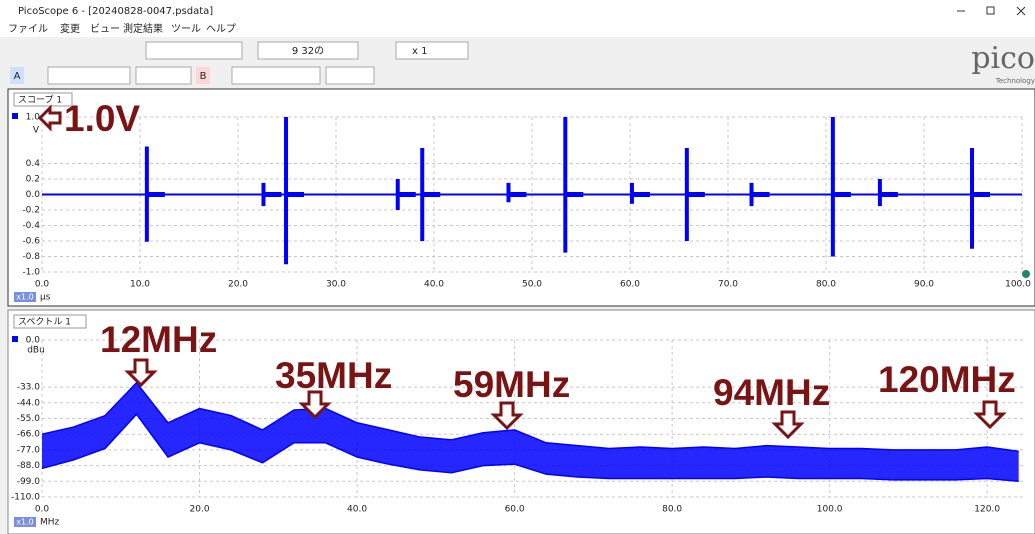  Describe the element at coordinates (105, 29) in the screenshot. I see `menu-item: ビュー` at that location.